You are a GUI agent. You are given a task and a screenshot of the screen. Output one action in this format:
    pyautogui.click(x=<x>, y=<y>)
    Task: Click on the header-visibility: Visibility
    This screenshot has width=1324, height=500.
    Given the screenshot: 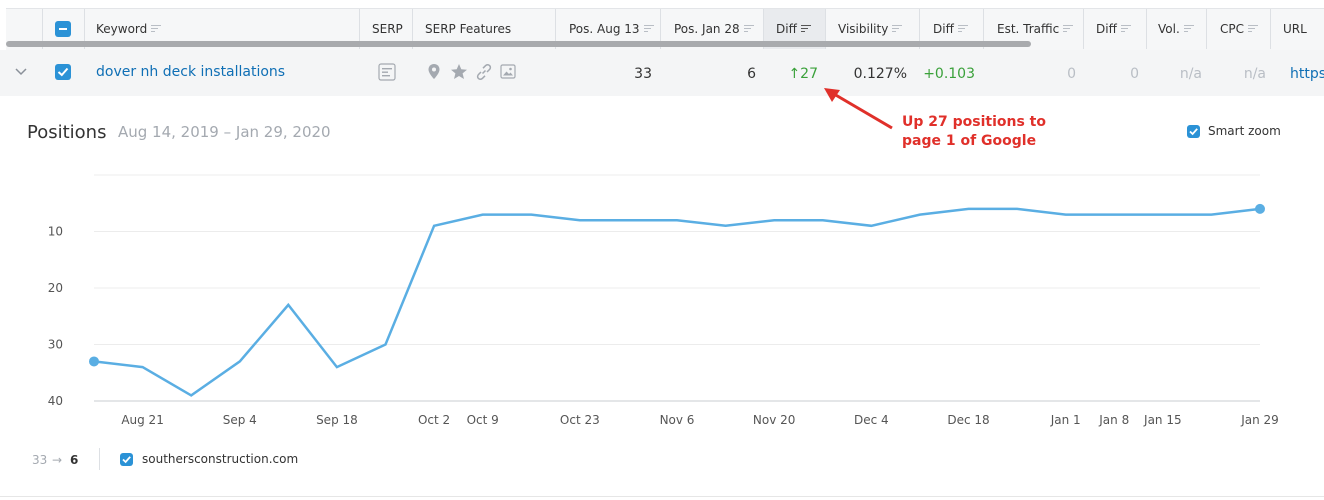 What is the action you would take?
    pyautogui.click(x=870, y=29)
    